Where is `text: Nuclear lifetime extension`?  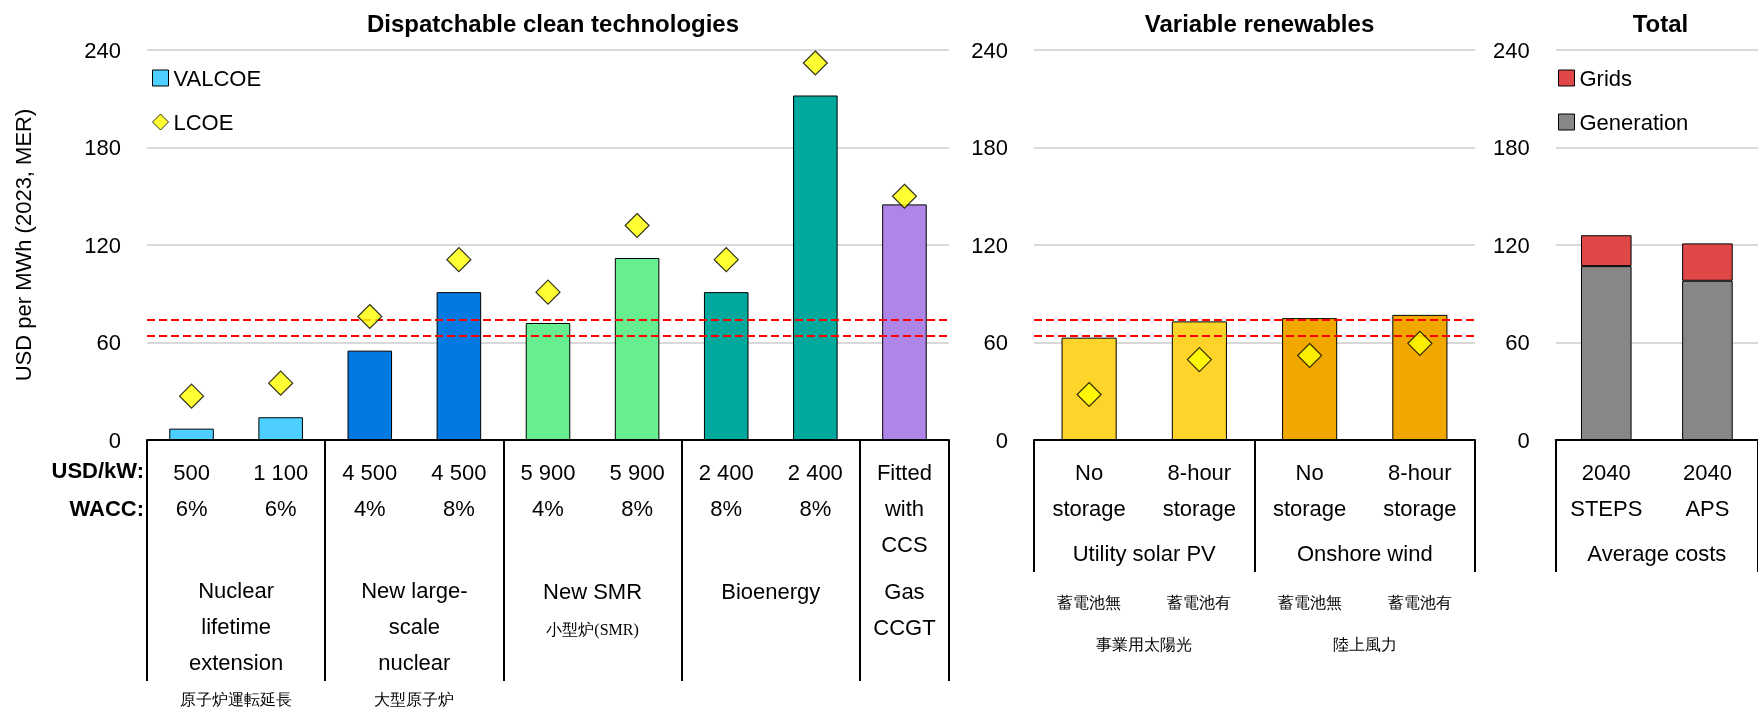
text: Nuclear lifetime extension is located at coordinates (236, 626).